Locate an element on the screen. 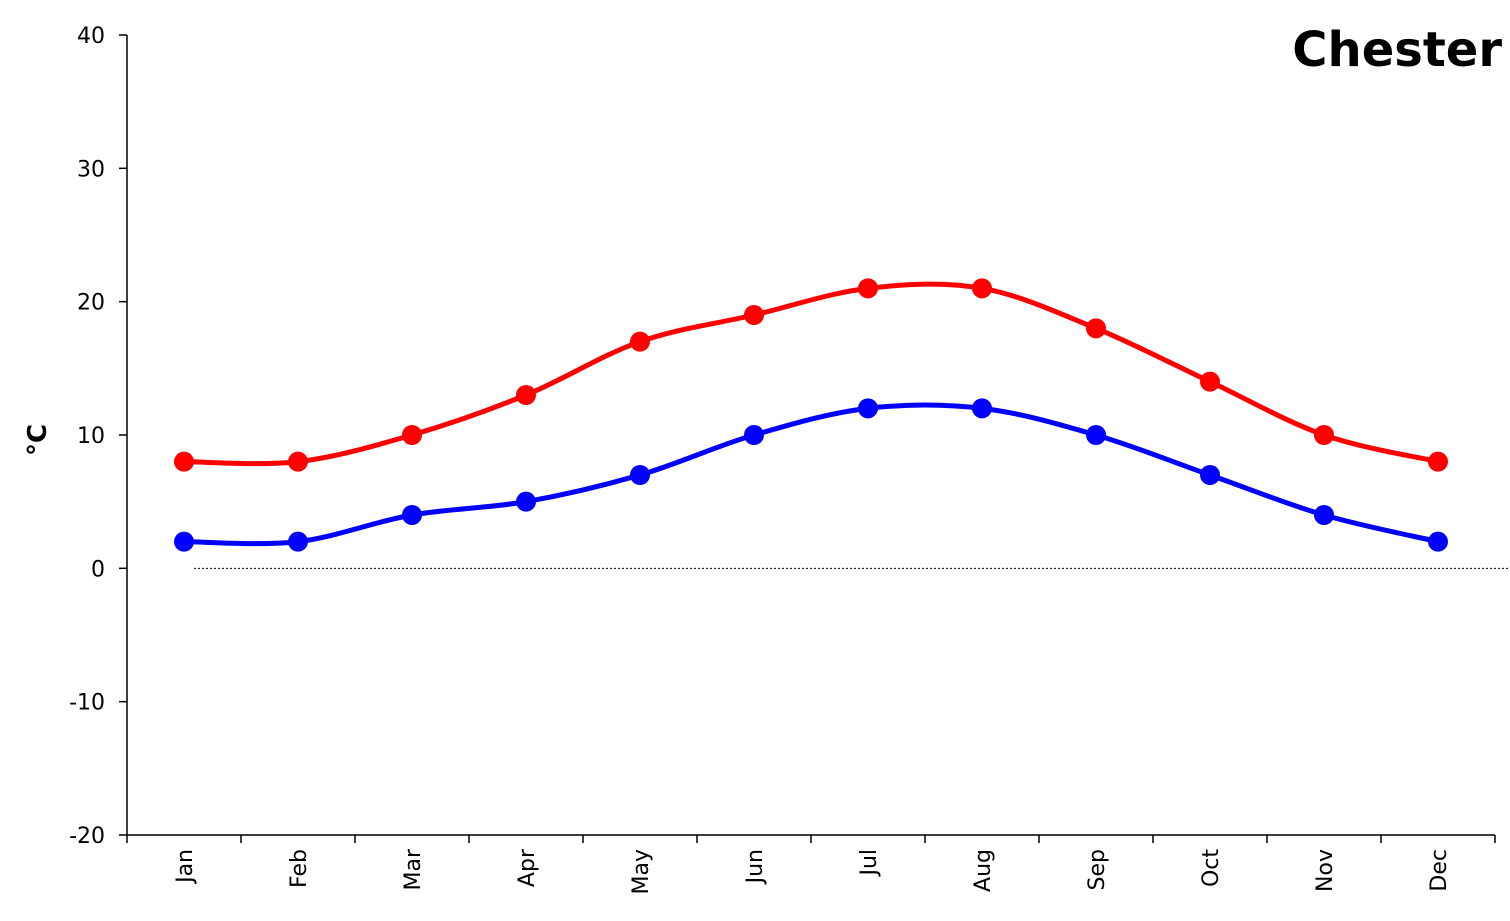 The image size is (1510, 921). series-2-point-oct is located at coordinates (1210, 475).